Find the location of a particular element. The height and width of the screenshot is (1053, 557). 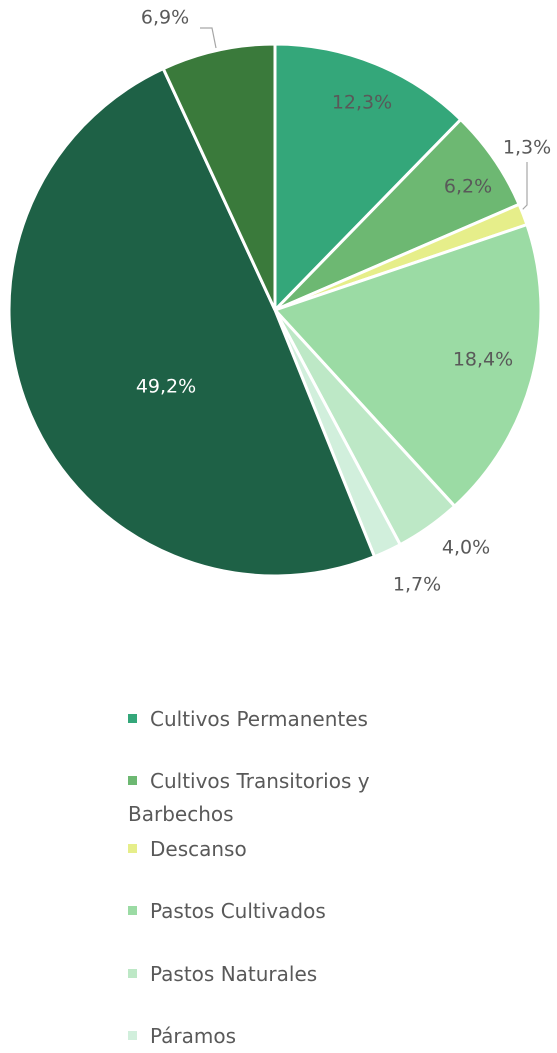

legend-item: Pastos Naturales is located at coordinates (273, 974).